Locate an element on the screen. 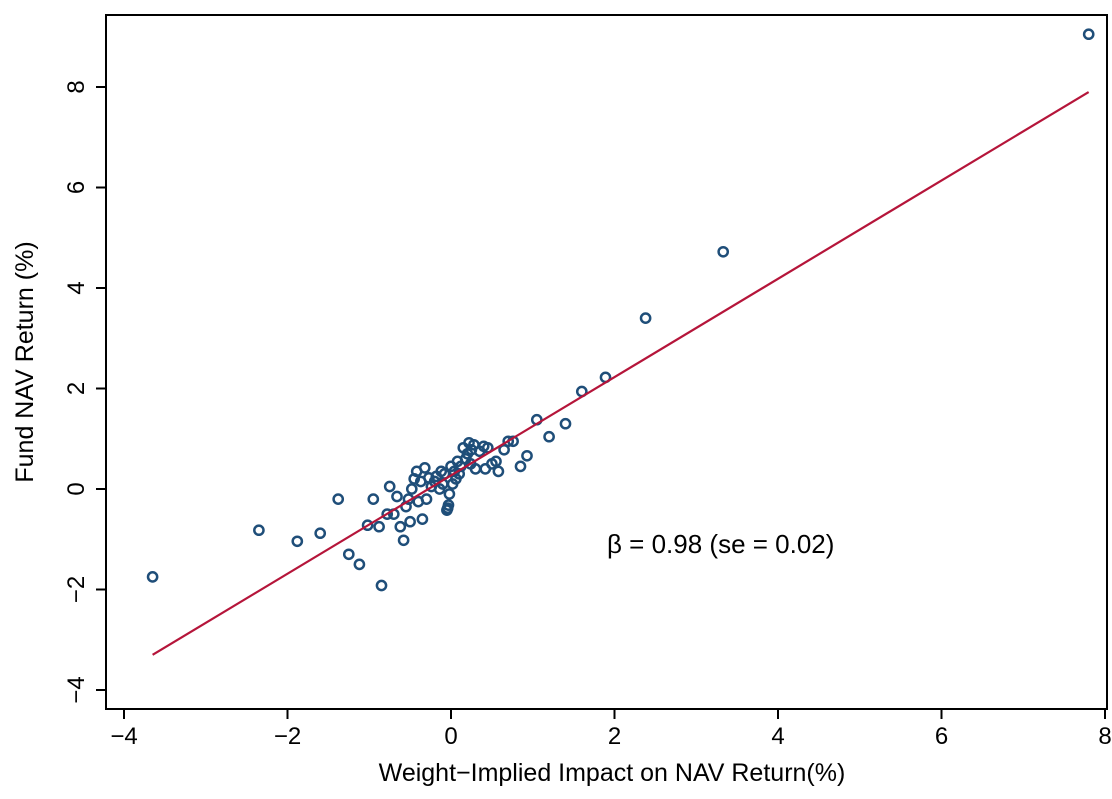 This screenshot has height=799, width=1112. x-axis-title: Weight−Implied Impact on NAV Return(%) is located at coordinates (612, 773).